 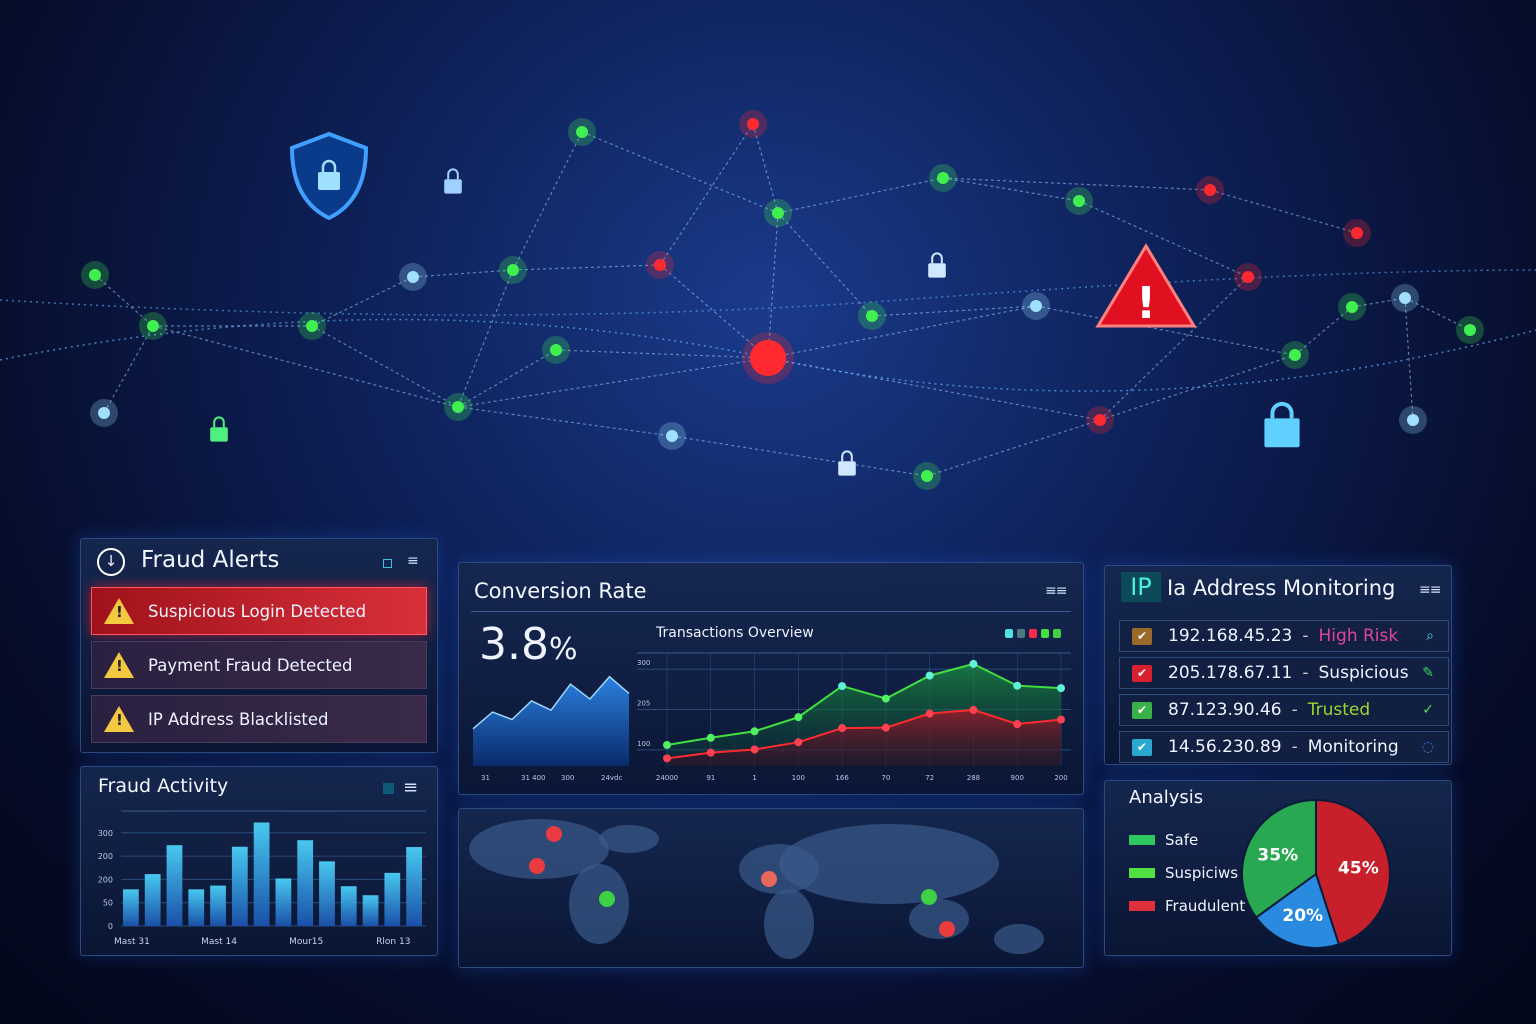 What do you see at coordinates (864, 704) in the screenshot?
I see `series-line` at bounding box center [864, 704].